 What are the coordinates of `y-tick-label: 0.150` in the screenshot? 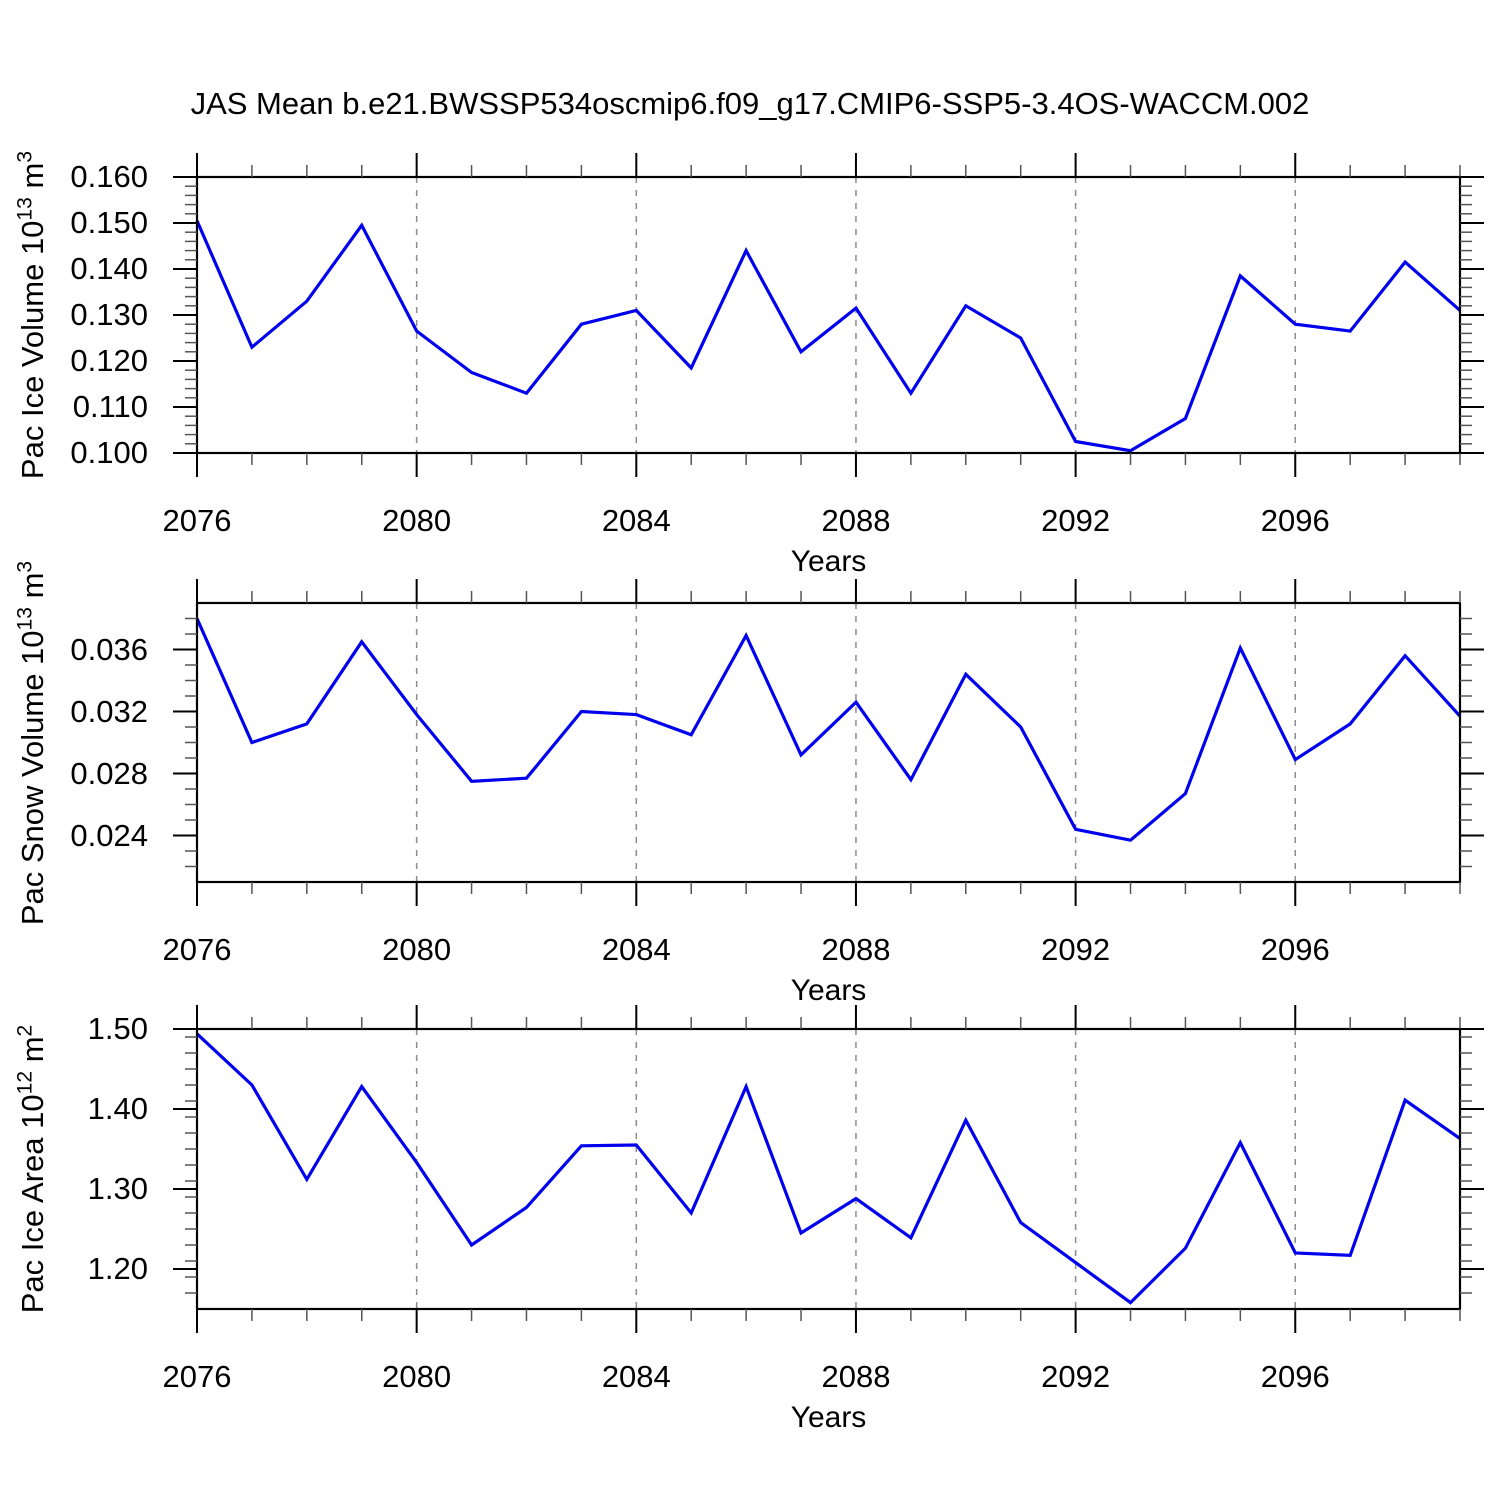 It's located at (109, 222).